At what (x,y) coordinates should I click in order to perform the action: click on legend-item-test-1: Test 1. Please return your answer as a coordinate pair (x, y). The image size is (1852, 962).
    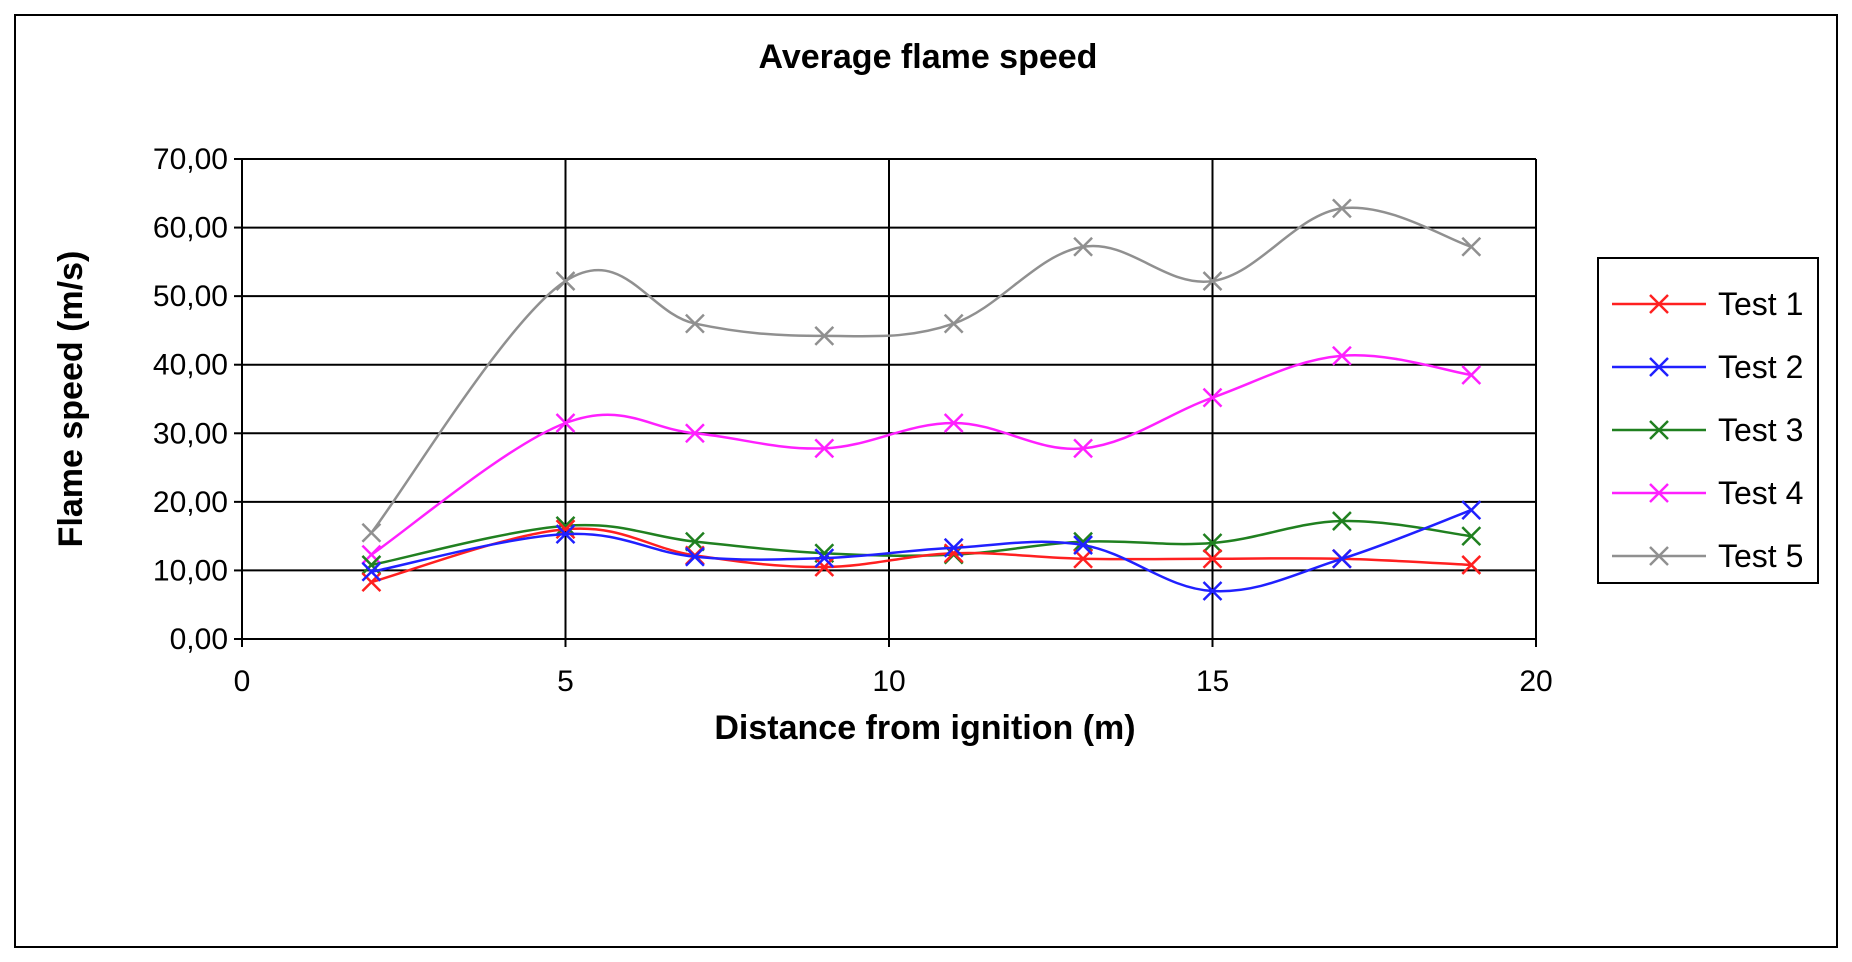
    Looking at the image, I should click on (1707, 304).